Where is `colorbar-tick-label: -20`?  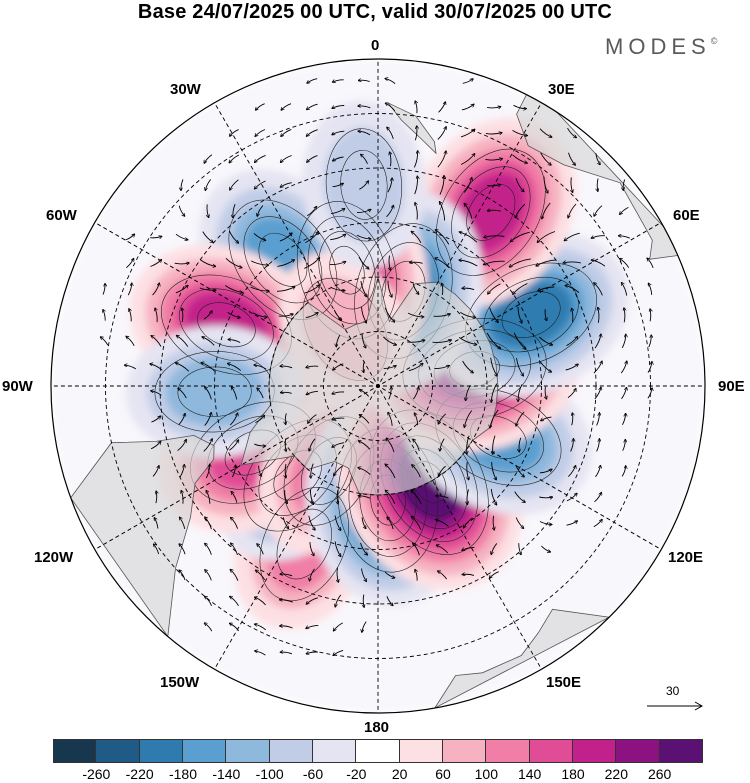 colorbar-tick-label: -20 is located at coordinates (356, 774).